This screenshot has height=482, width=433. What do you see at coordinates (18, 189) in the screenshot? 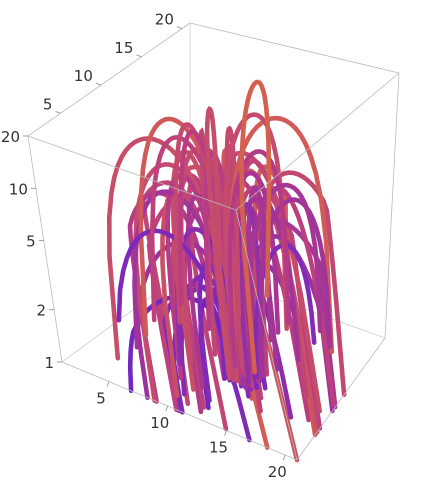
I see `z-tick-label: 10` at bounding box center [18, 189].